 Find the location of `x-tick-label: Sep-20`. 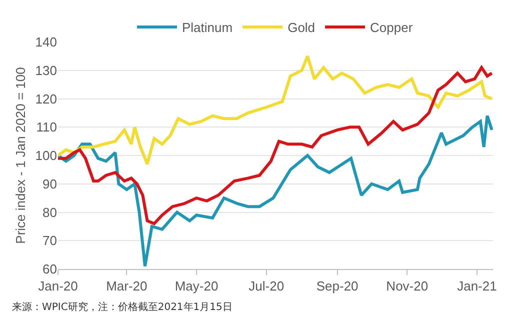

x-tick-label: Sep-20 is located at coordinates (337, 286).